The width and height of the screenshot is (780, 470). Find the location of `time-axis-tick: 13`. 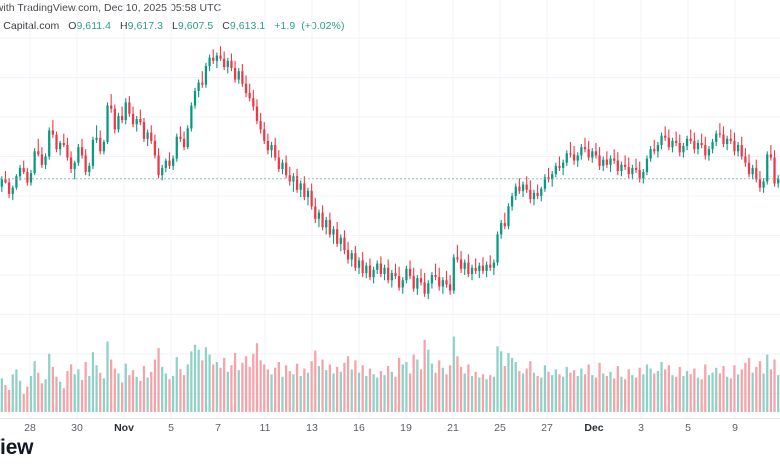

time-axis-tick: 13 is located at coordinates (312, 428).